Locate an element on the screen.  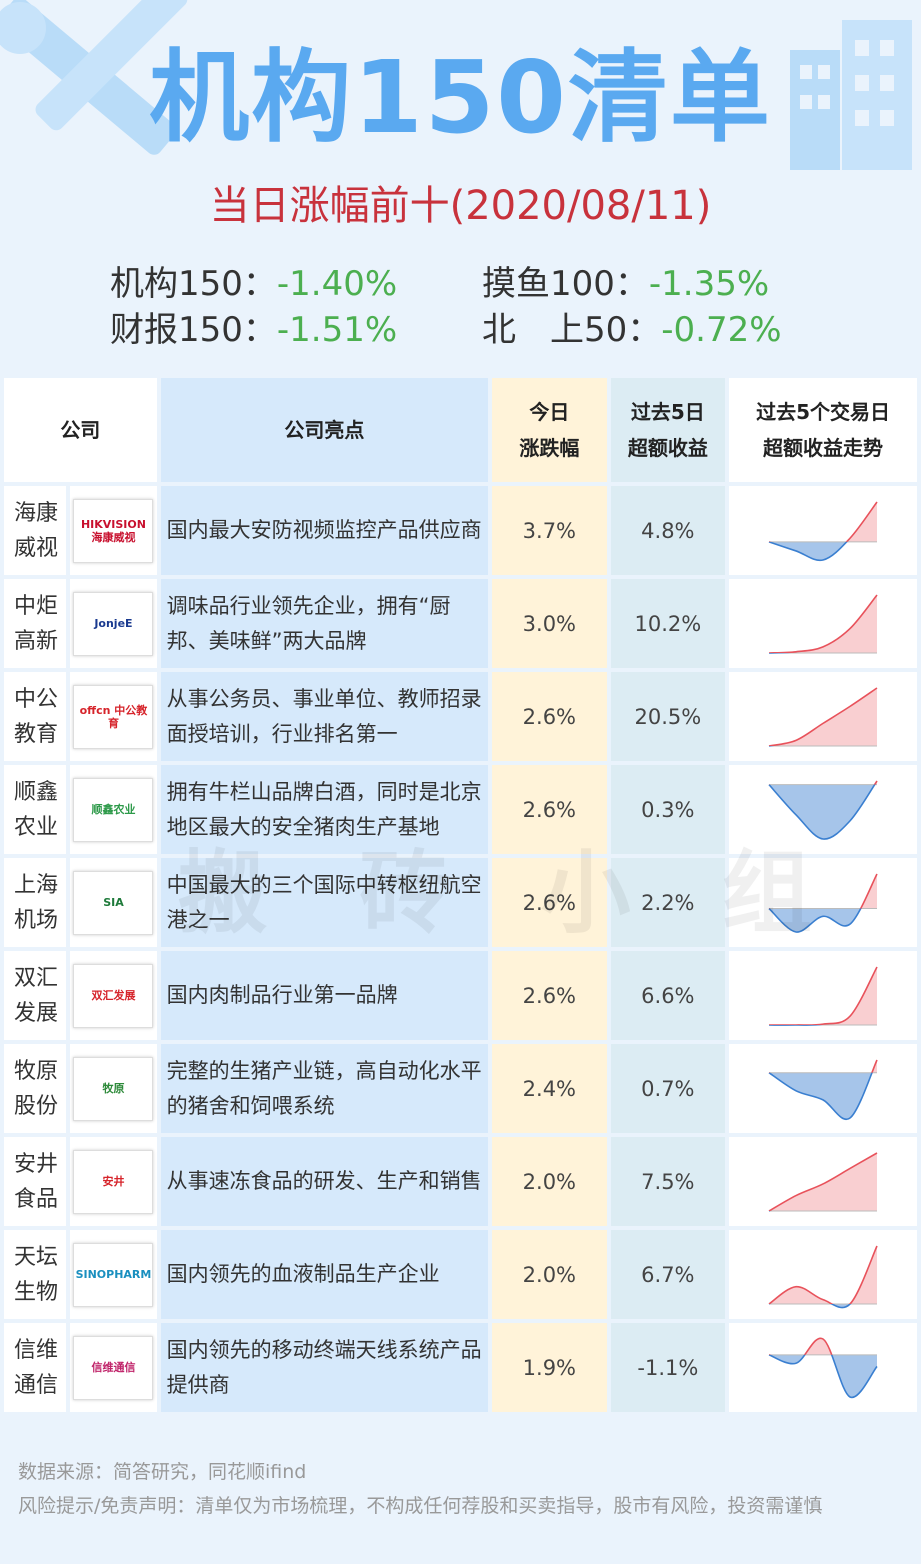
company-logo-text: 牧原 is located at coordinates (113, 1088).